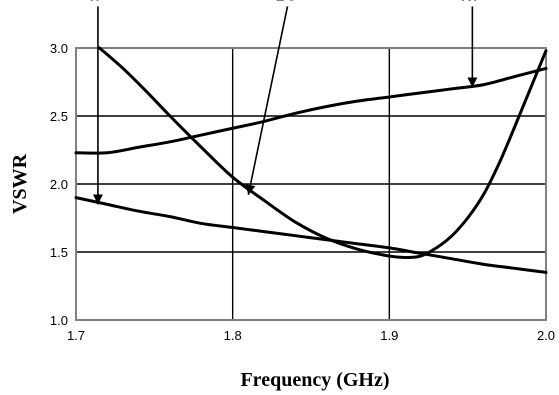 This screenshot has width=559, height=395. I want to click on x-tick-label: 1.9, so click(389, 335).